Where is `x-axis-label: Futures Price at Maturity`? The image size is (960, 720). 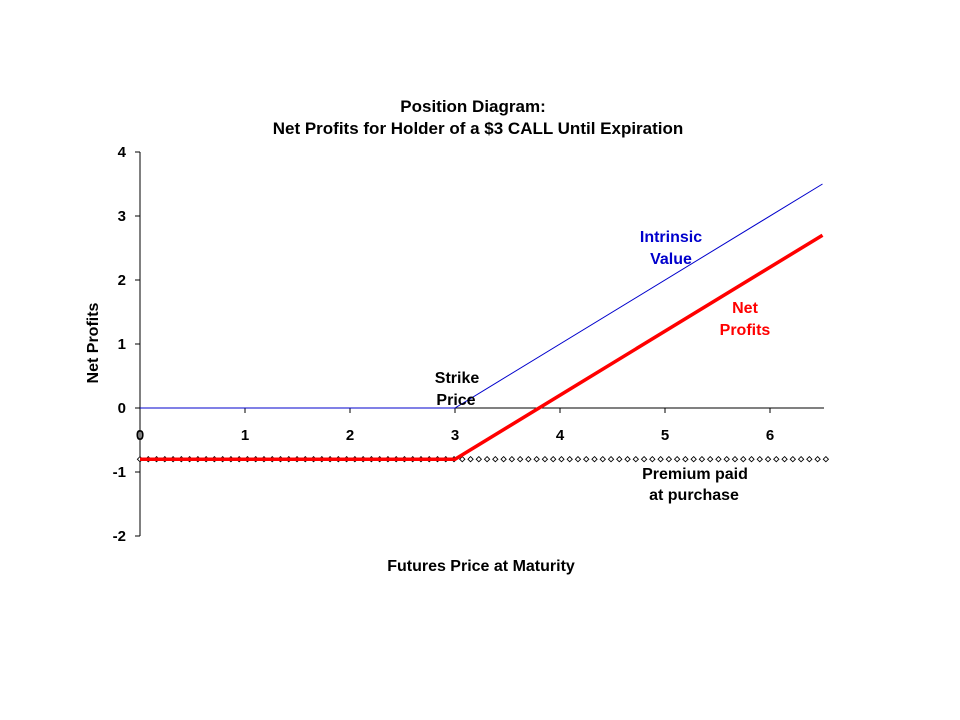 x-axis-label: Futures Price at Maturity is located at coordinates (481, 566).